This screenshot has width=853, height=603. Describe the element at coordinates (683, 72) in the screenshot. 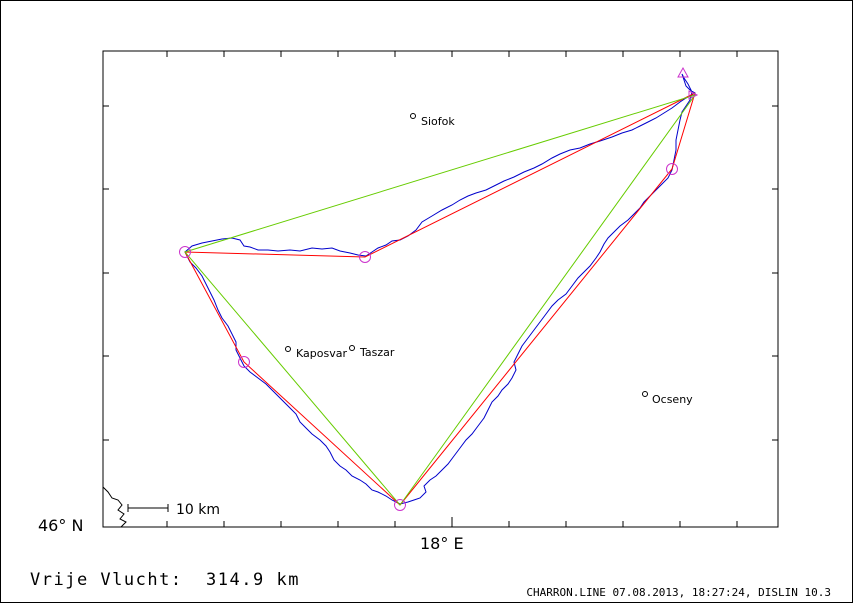

I see `start-triangle-marker` at that location.